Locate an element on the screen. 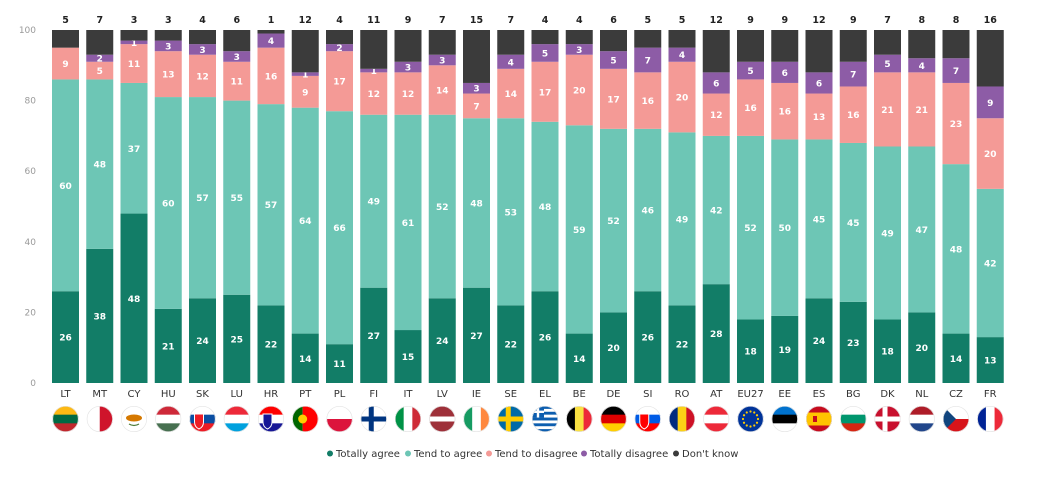 Image resolution: width=1050 pixels, height=487 pixels. dont-know-value-label: 15 is located at coordinates (476, 20).